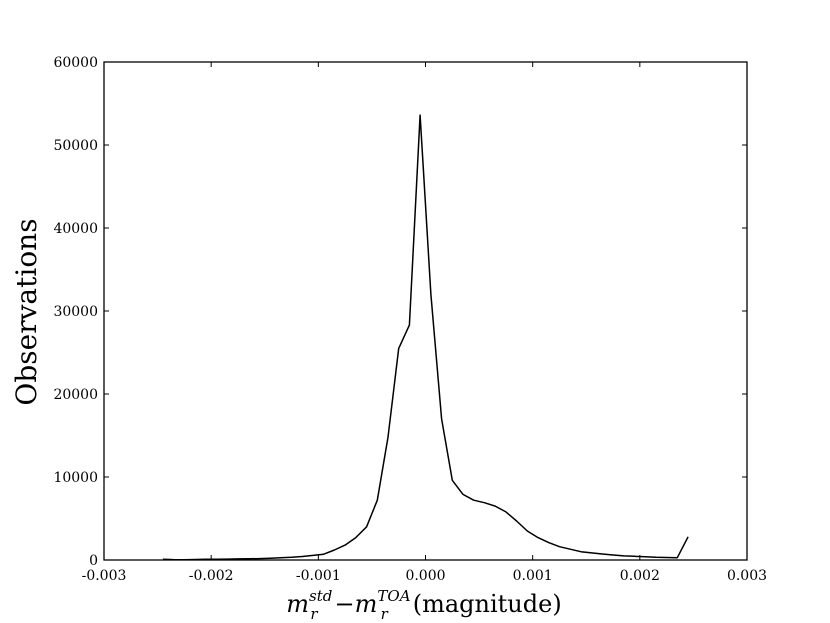 The height and width of the screenshot is (623, 830). What do you see at coordinates (211, 576) in the screenshot?
I see `x-tick-label: -0.002` at bounding box center [211, 576].